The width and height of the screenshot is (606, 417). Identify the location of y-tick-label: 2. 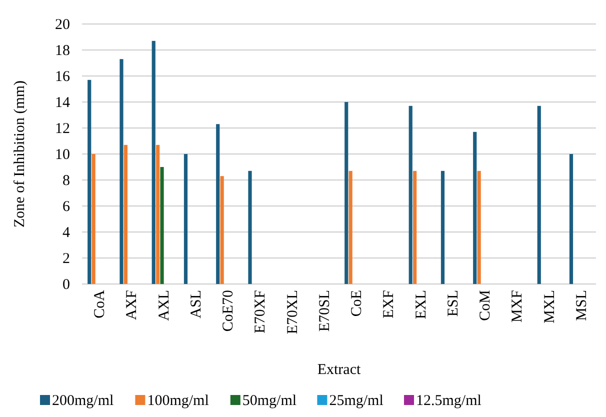
(66, 259).